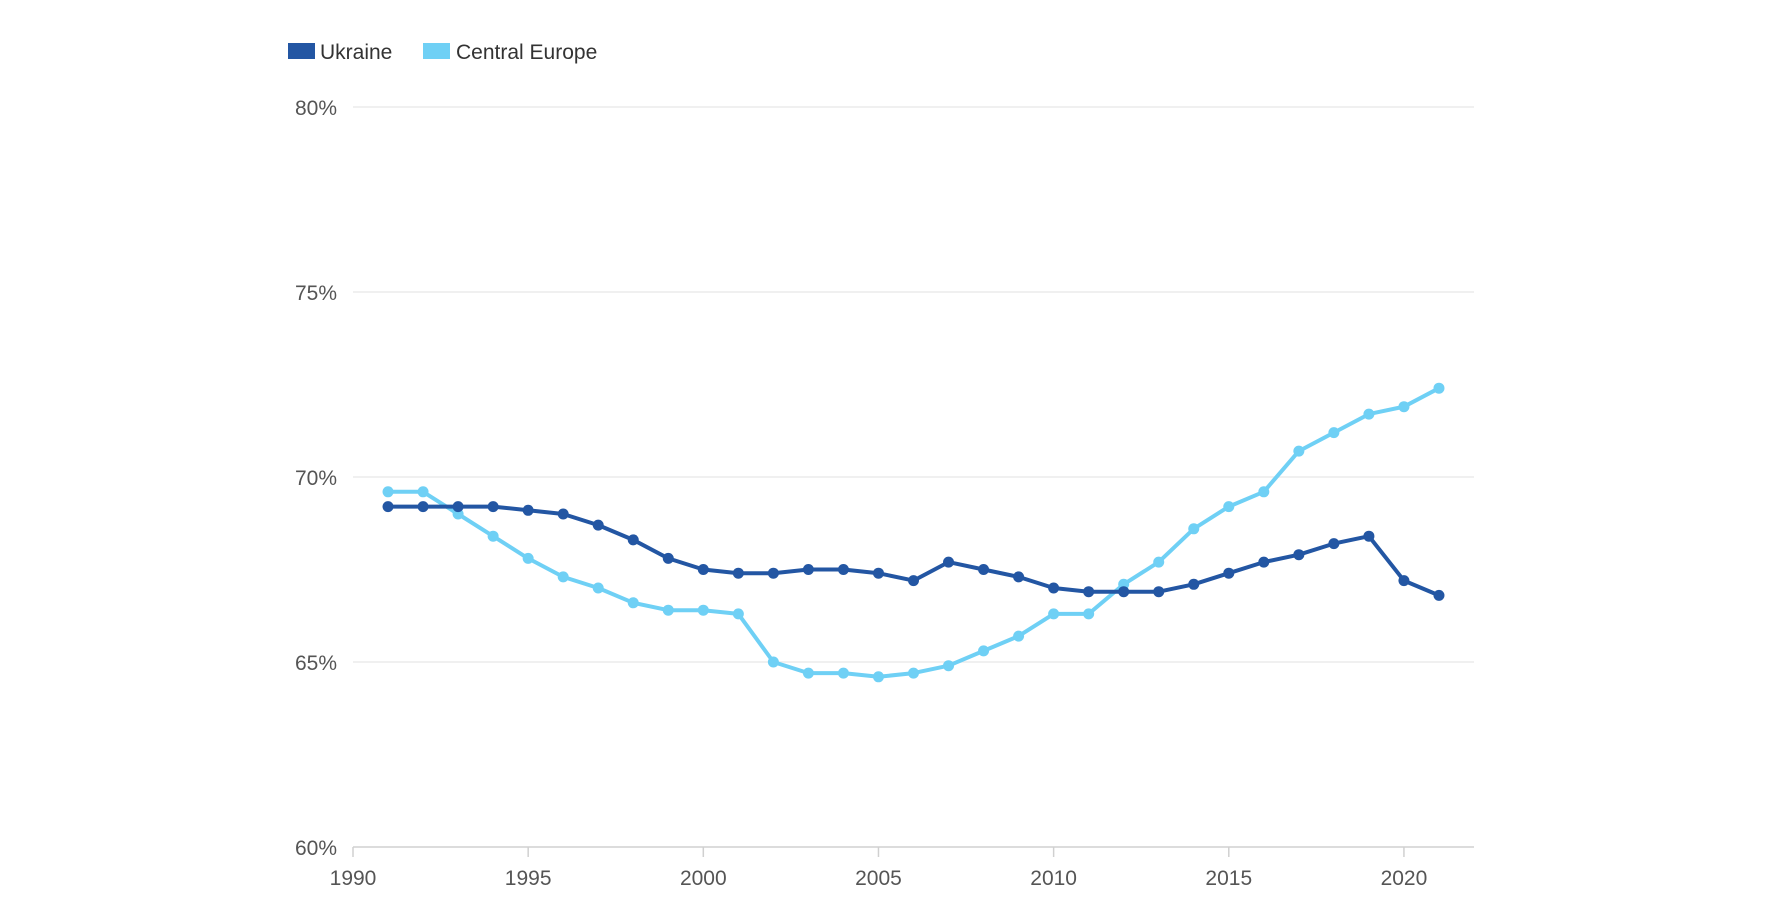 The height and width of the screenshot is (922, 1780). Describe the element at coordinates (493, 536) in the screenshot. I see `data-point-central-europe-1994` at that location.